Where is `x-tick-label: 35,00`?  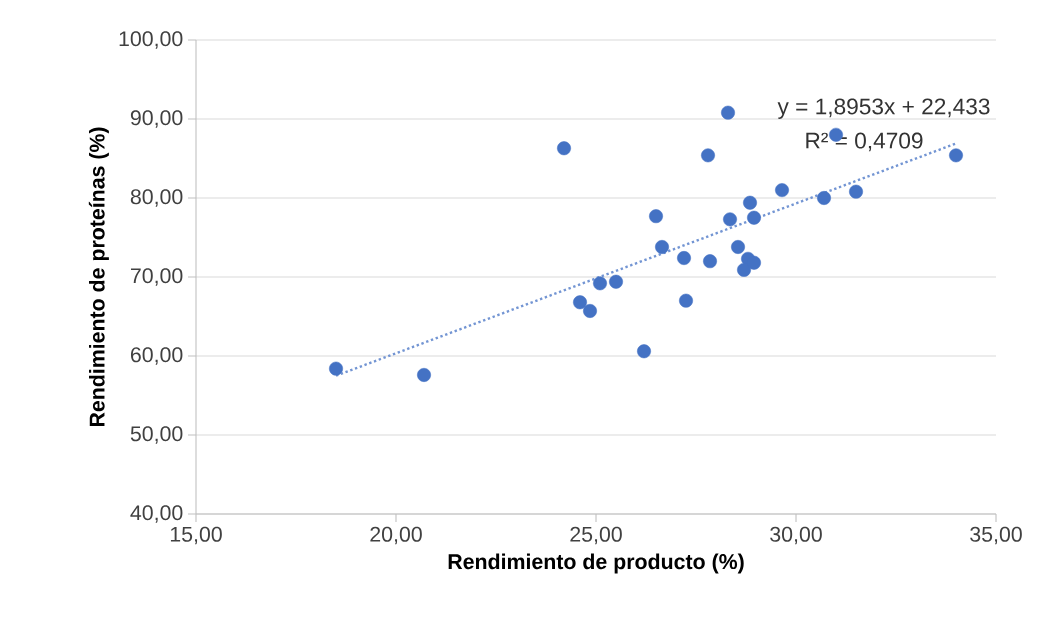
x-tick-label: 35,00 is located at coordinates (996, 535).